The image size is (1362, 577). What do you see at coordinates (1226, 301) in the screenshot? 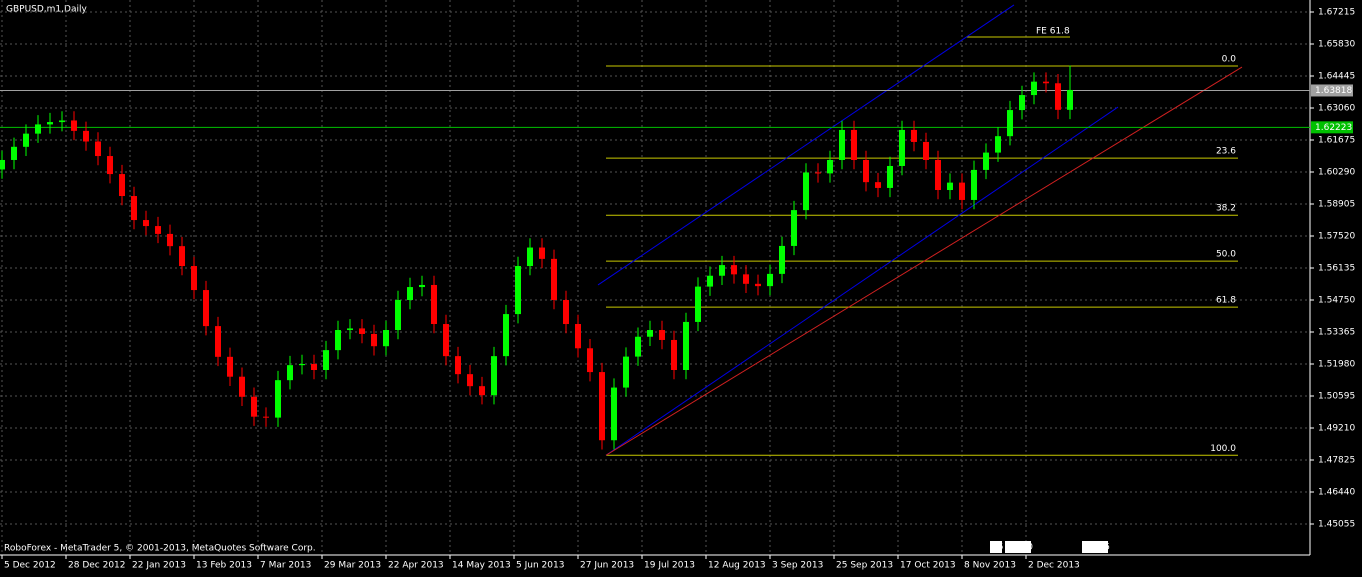
I see `fibo-label: 61.8` at bounding box center [1226, 301].